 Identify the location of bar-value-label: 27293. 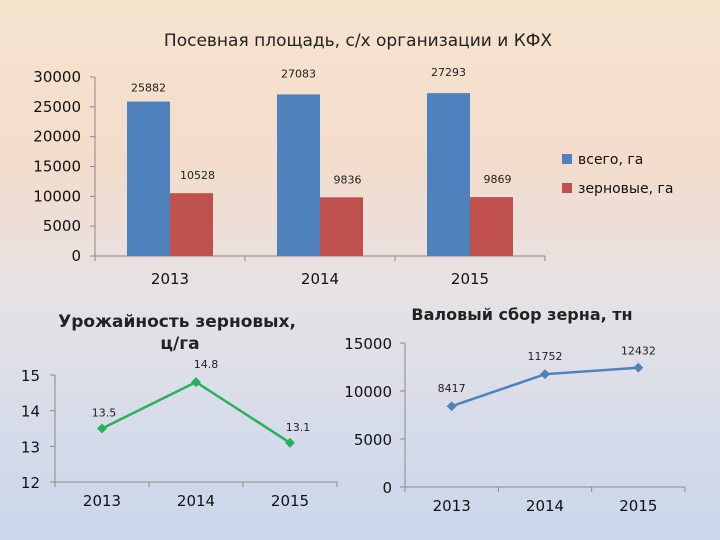
(448, 72).